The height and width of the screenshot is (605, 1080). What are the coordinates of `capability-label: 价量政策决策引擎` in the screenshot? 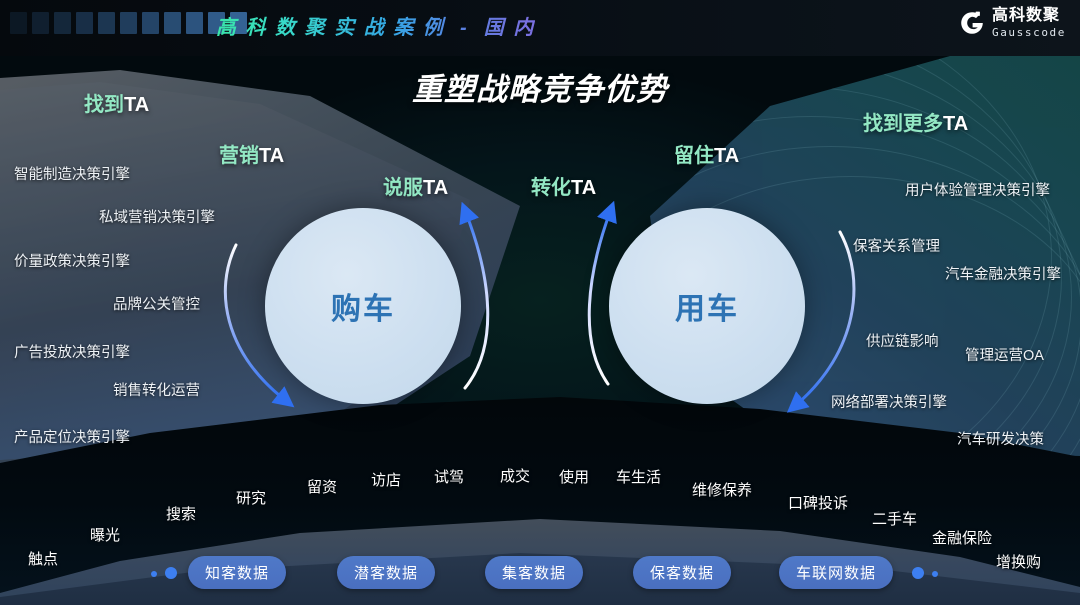 It's located at (72, 262).